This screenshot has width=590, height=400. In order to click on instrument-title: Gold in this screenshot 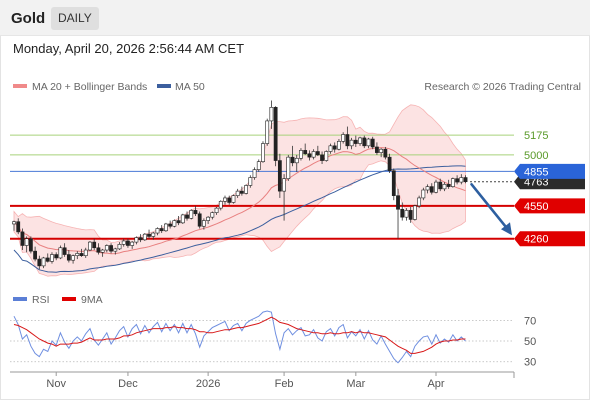, I will do `click(28, 18)`.